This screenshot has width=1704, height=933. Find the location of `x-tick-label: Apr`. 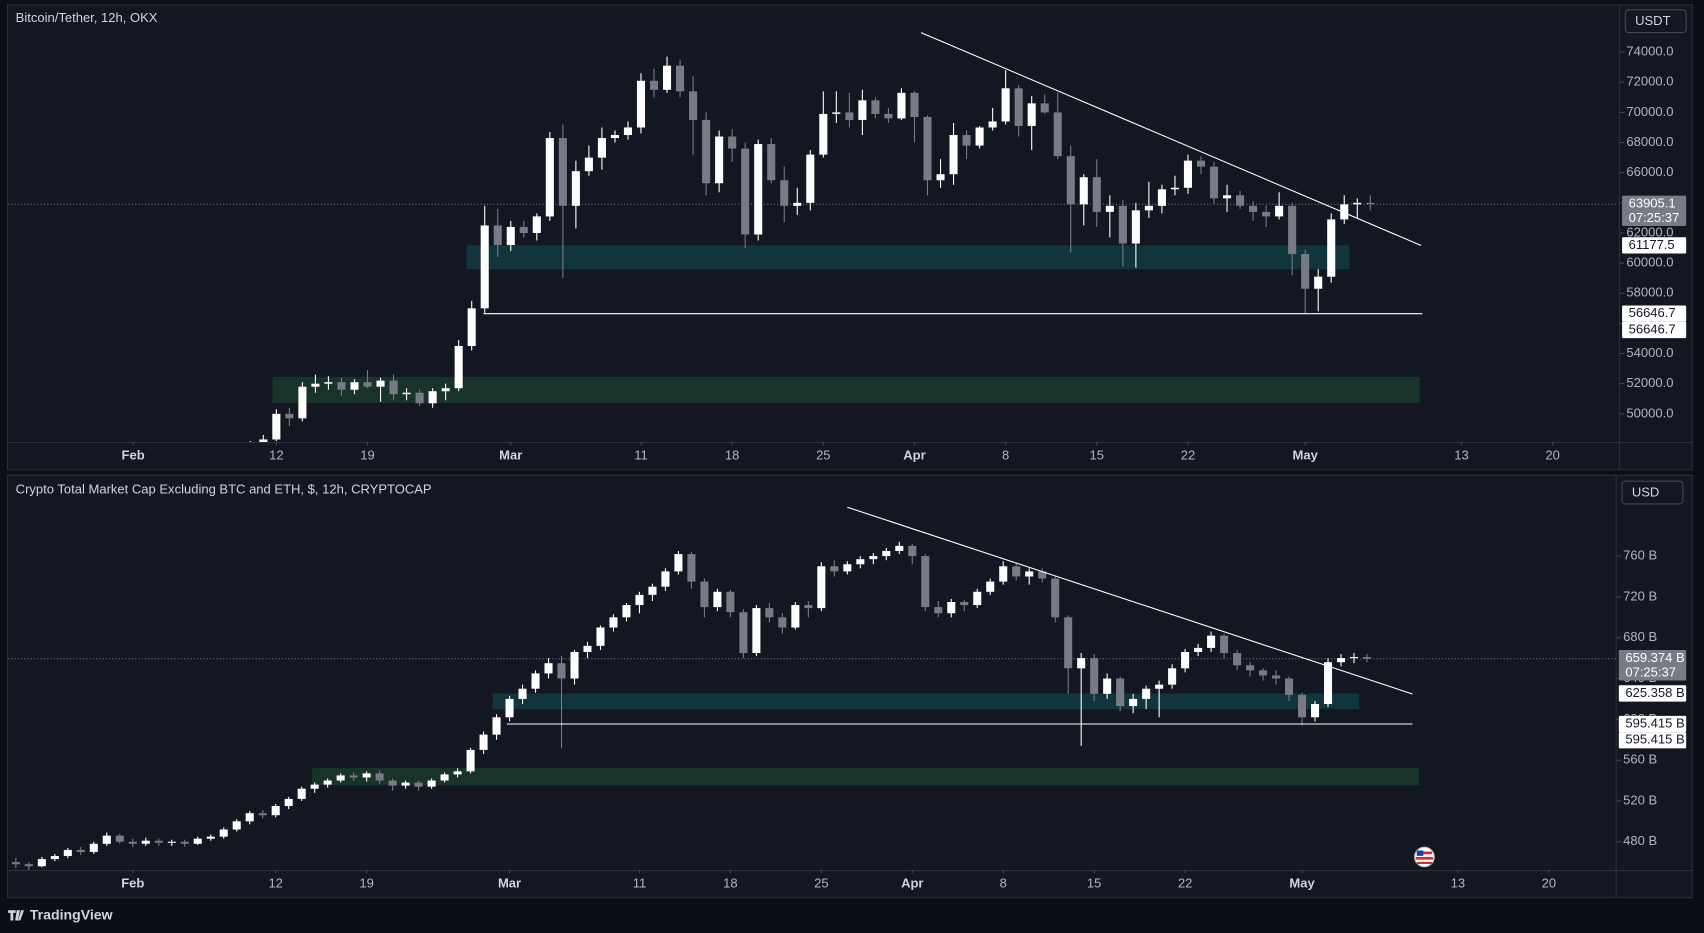

x-tick-label: Apr is located at coordinates (912, 883).